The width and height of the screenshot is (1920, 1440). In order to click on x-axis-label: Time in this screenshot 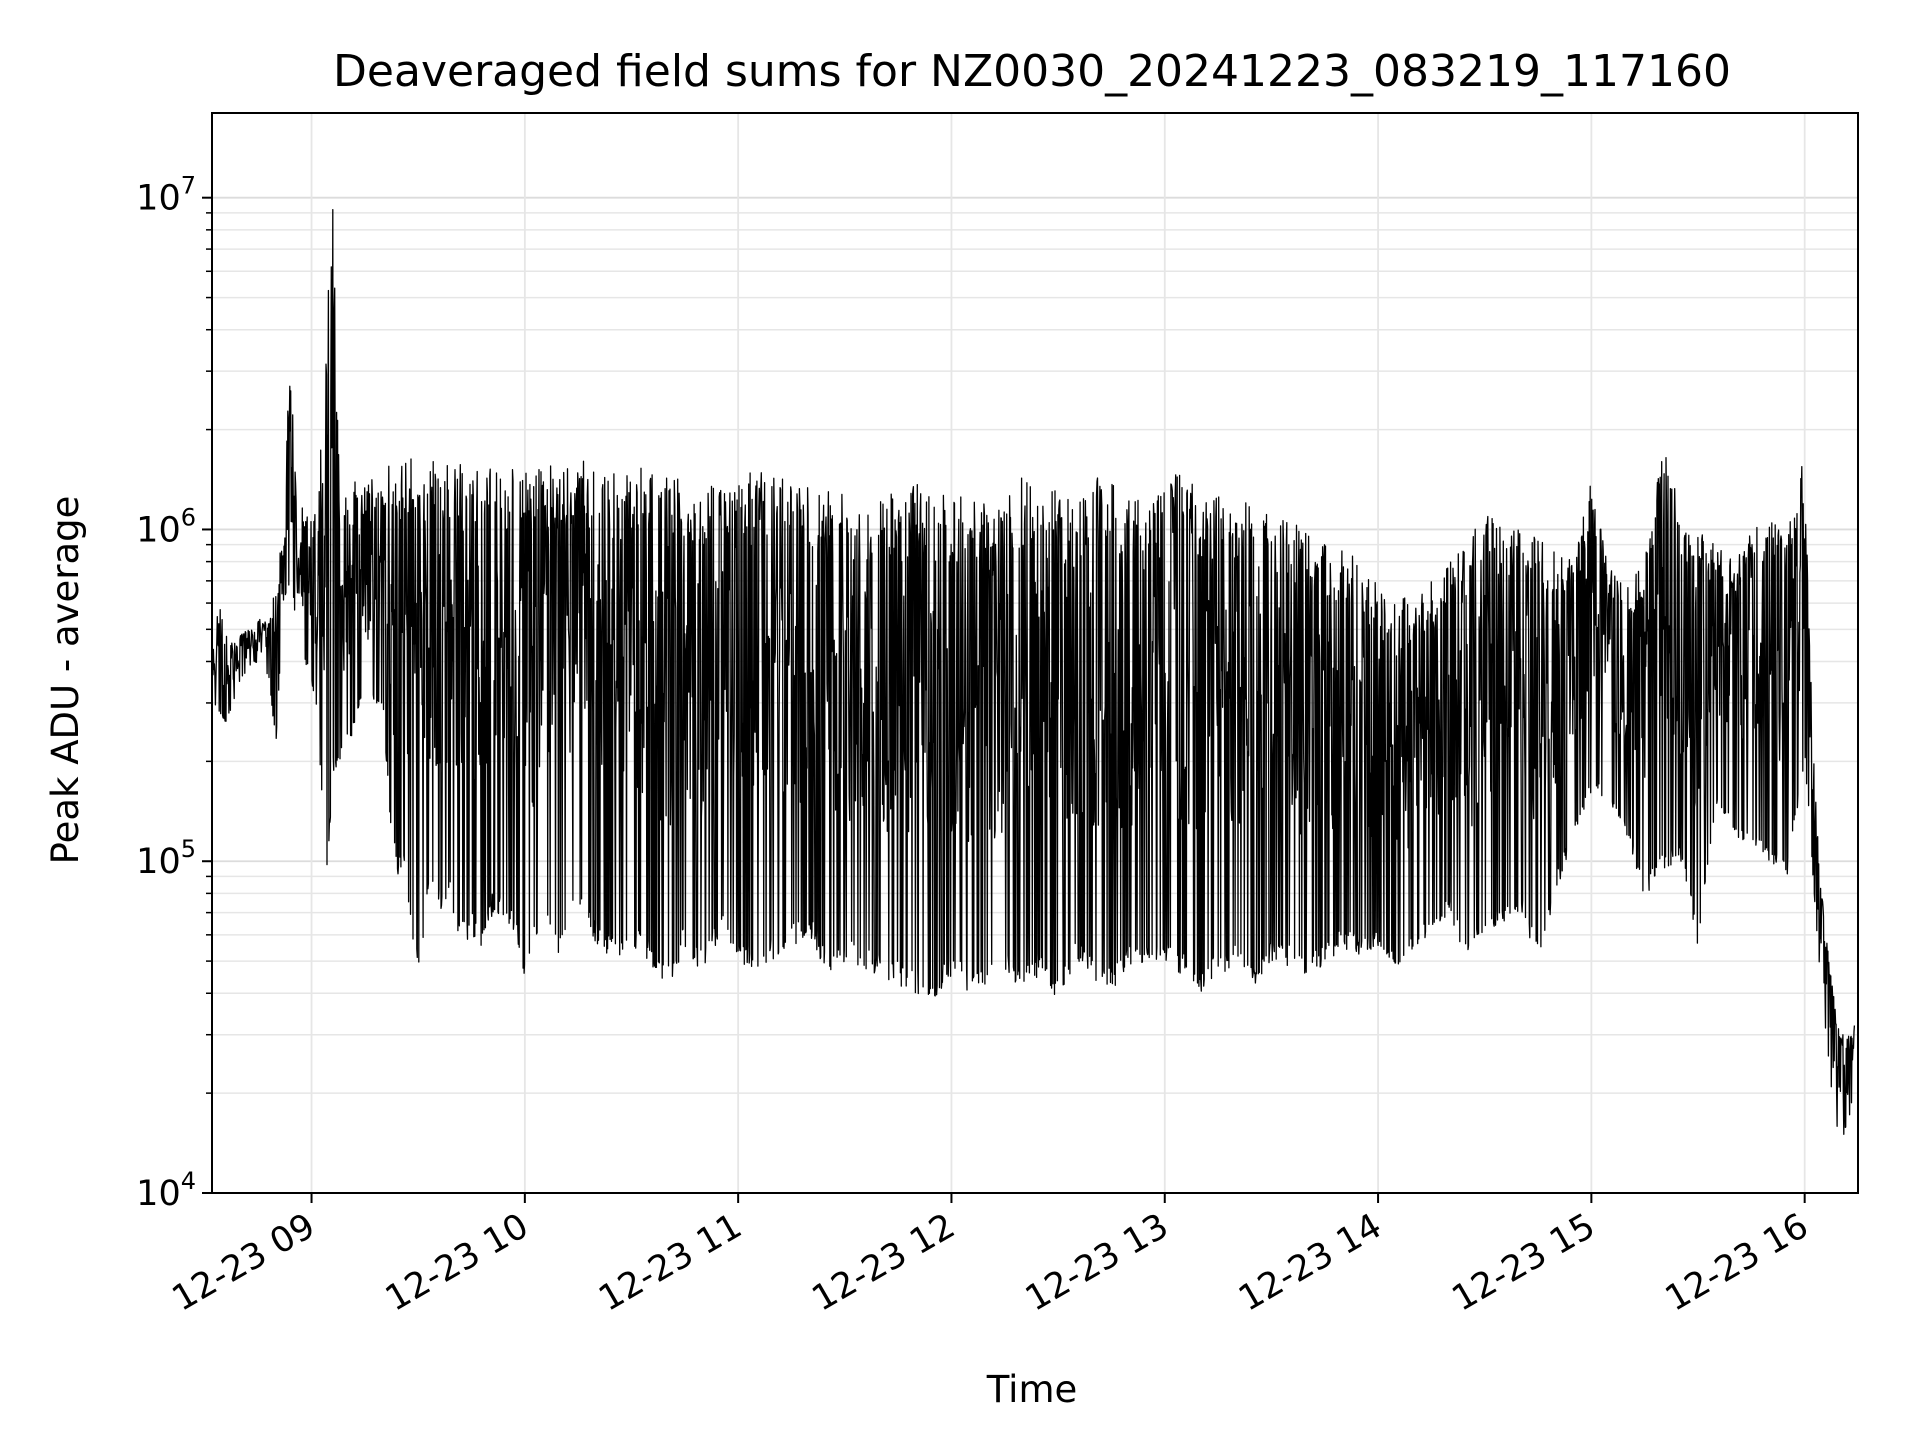, I will do `click(1032, 1389)`.